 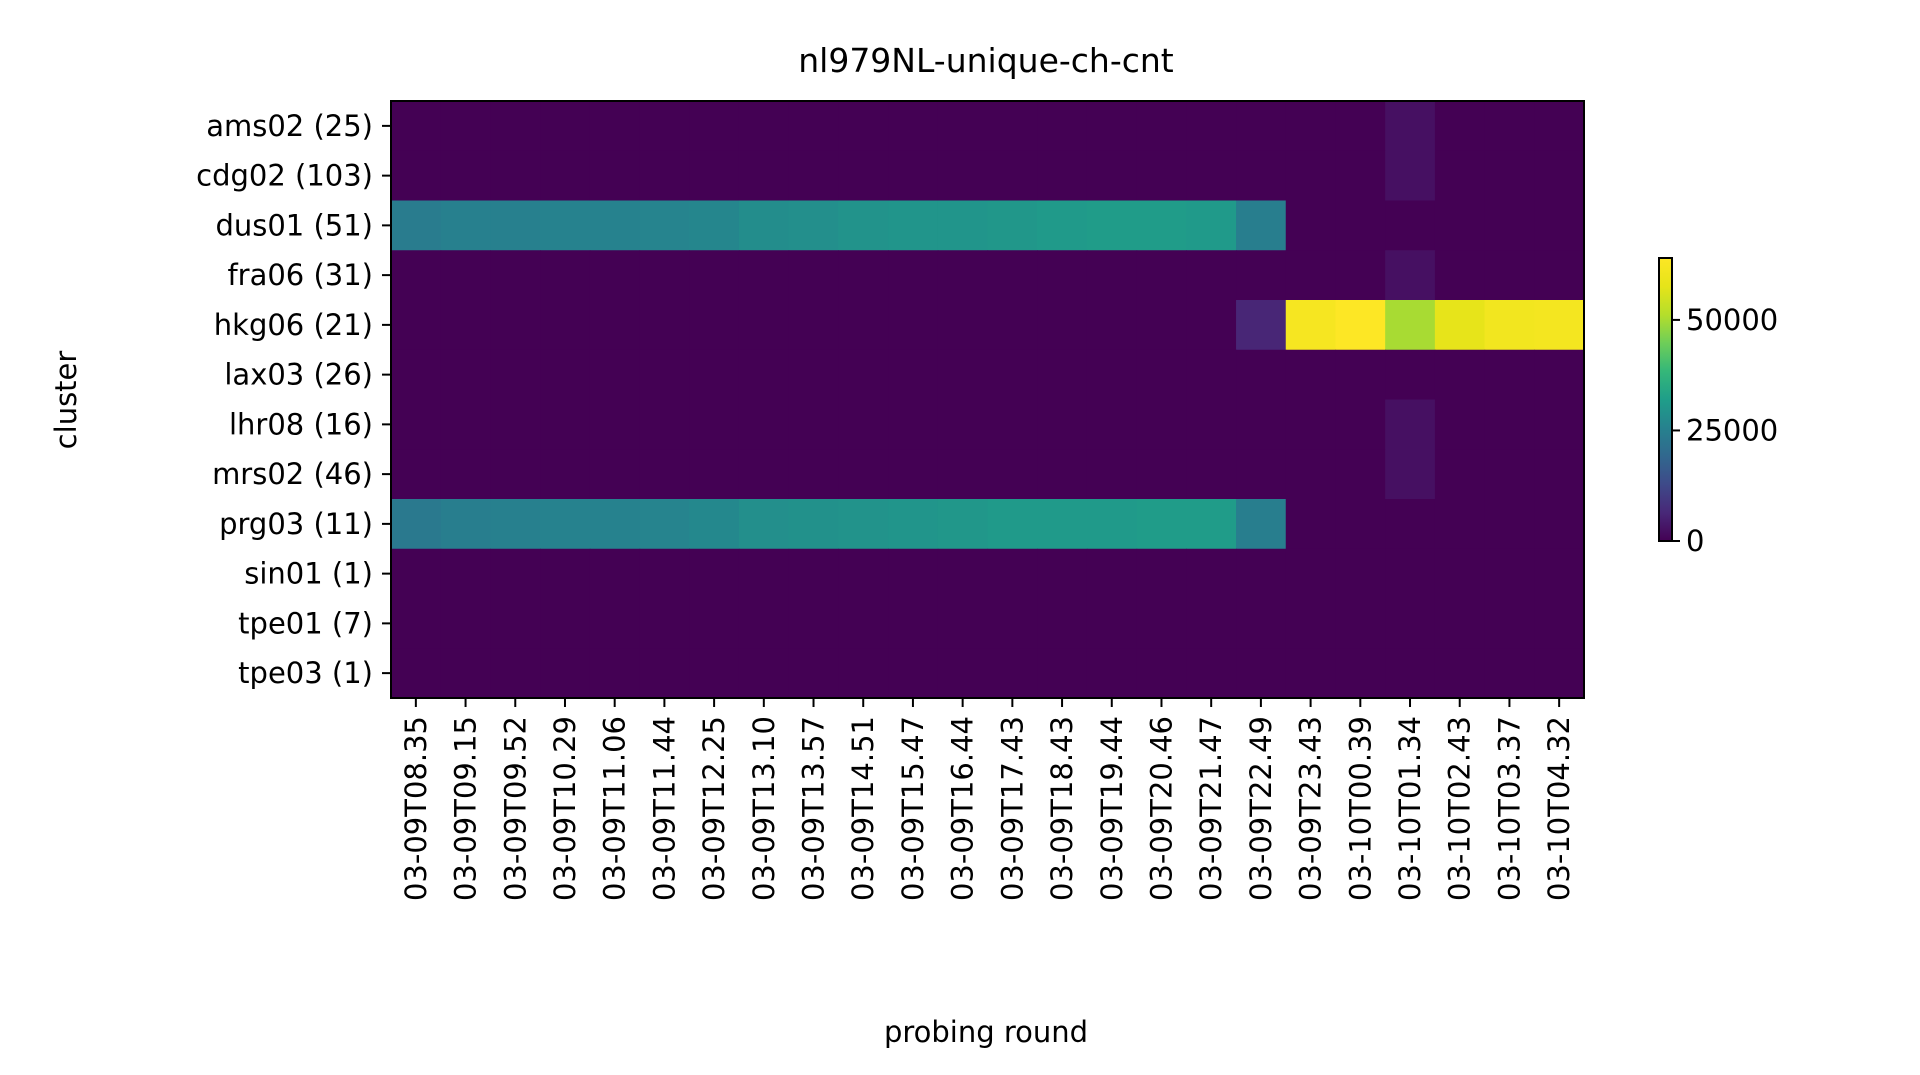 What do you see at coordinates (1460, 808) in the screenshot?
I see `x-tick-label: 03-10T02.43` at bounding box center [1460, 808].